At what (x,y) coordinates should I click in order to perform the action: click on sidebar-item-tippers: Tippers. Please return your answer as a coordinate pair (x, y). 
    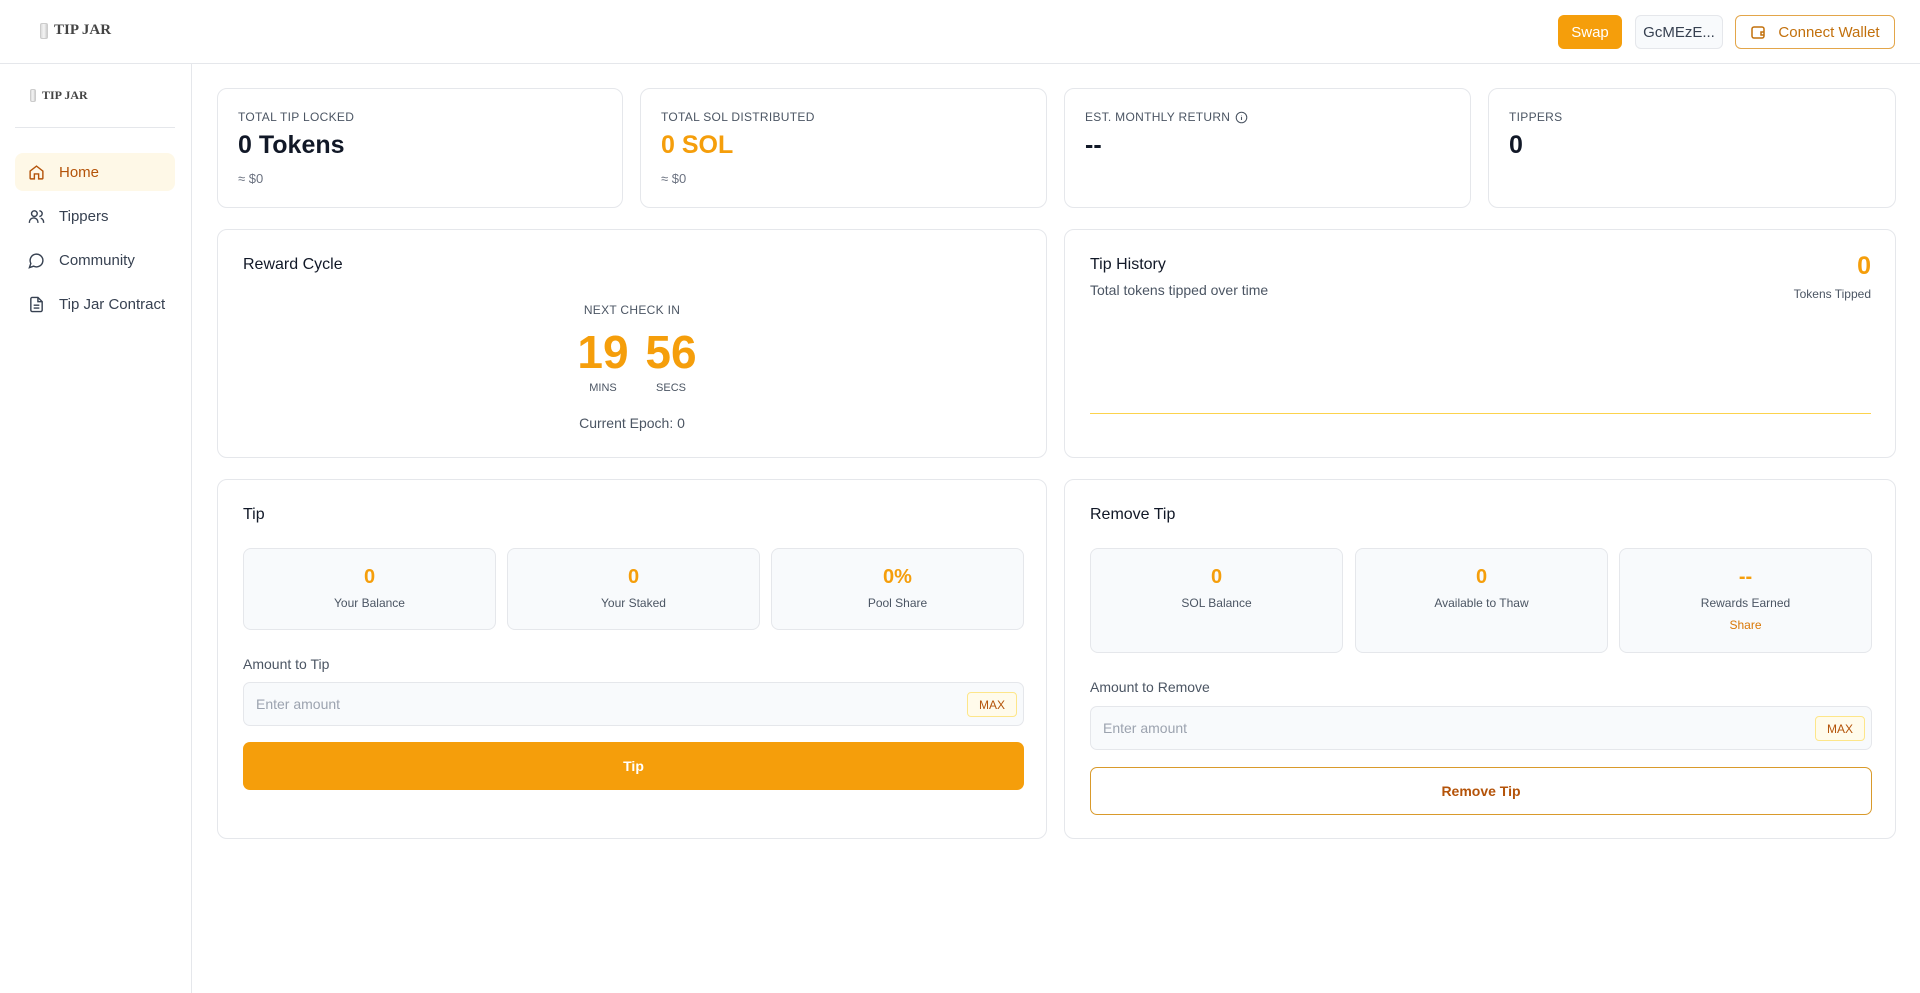
    Looking at the image, I should click on (95, 216).